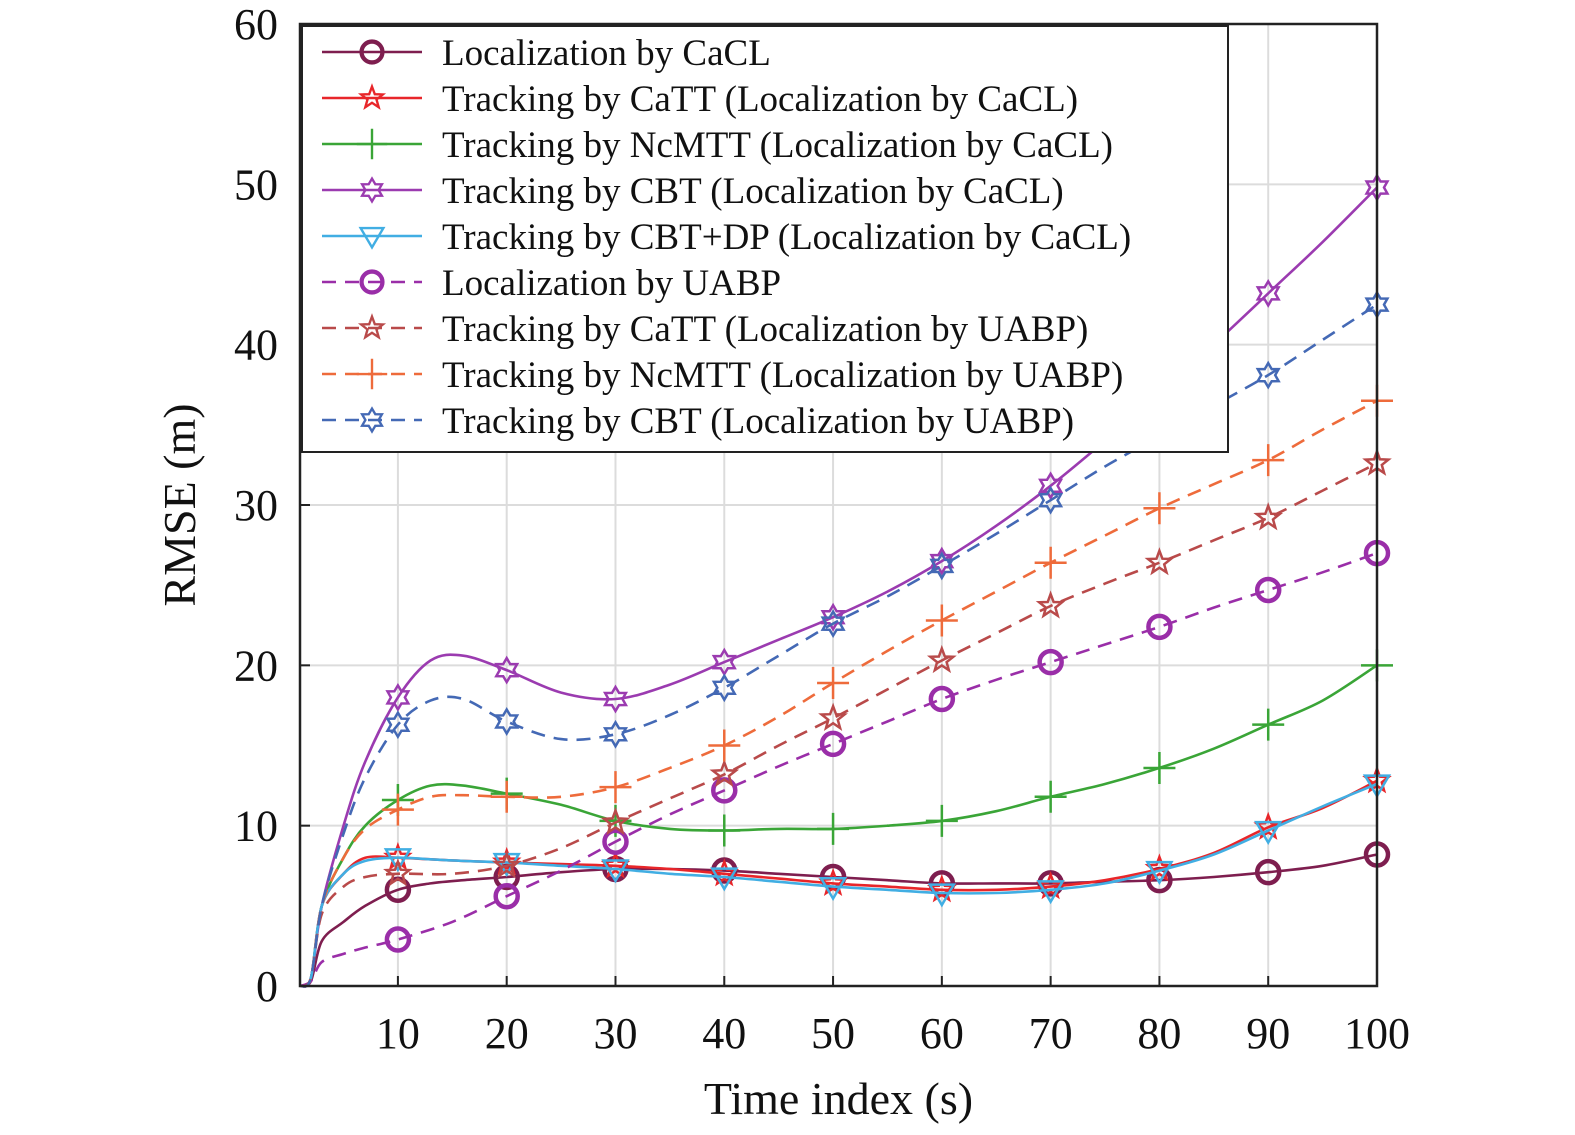 This screenshot has width=1575, height=1135. What do you see at coordinates (398, 1033) in the screenshot?
I see `x-tick-label: 10` at bounding box center [398, 1033].